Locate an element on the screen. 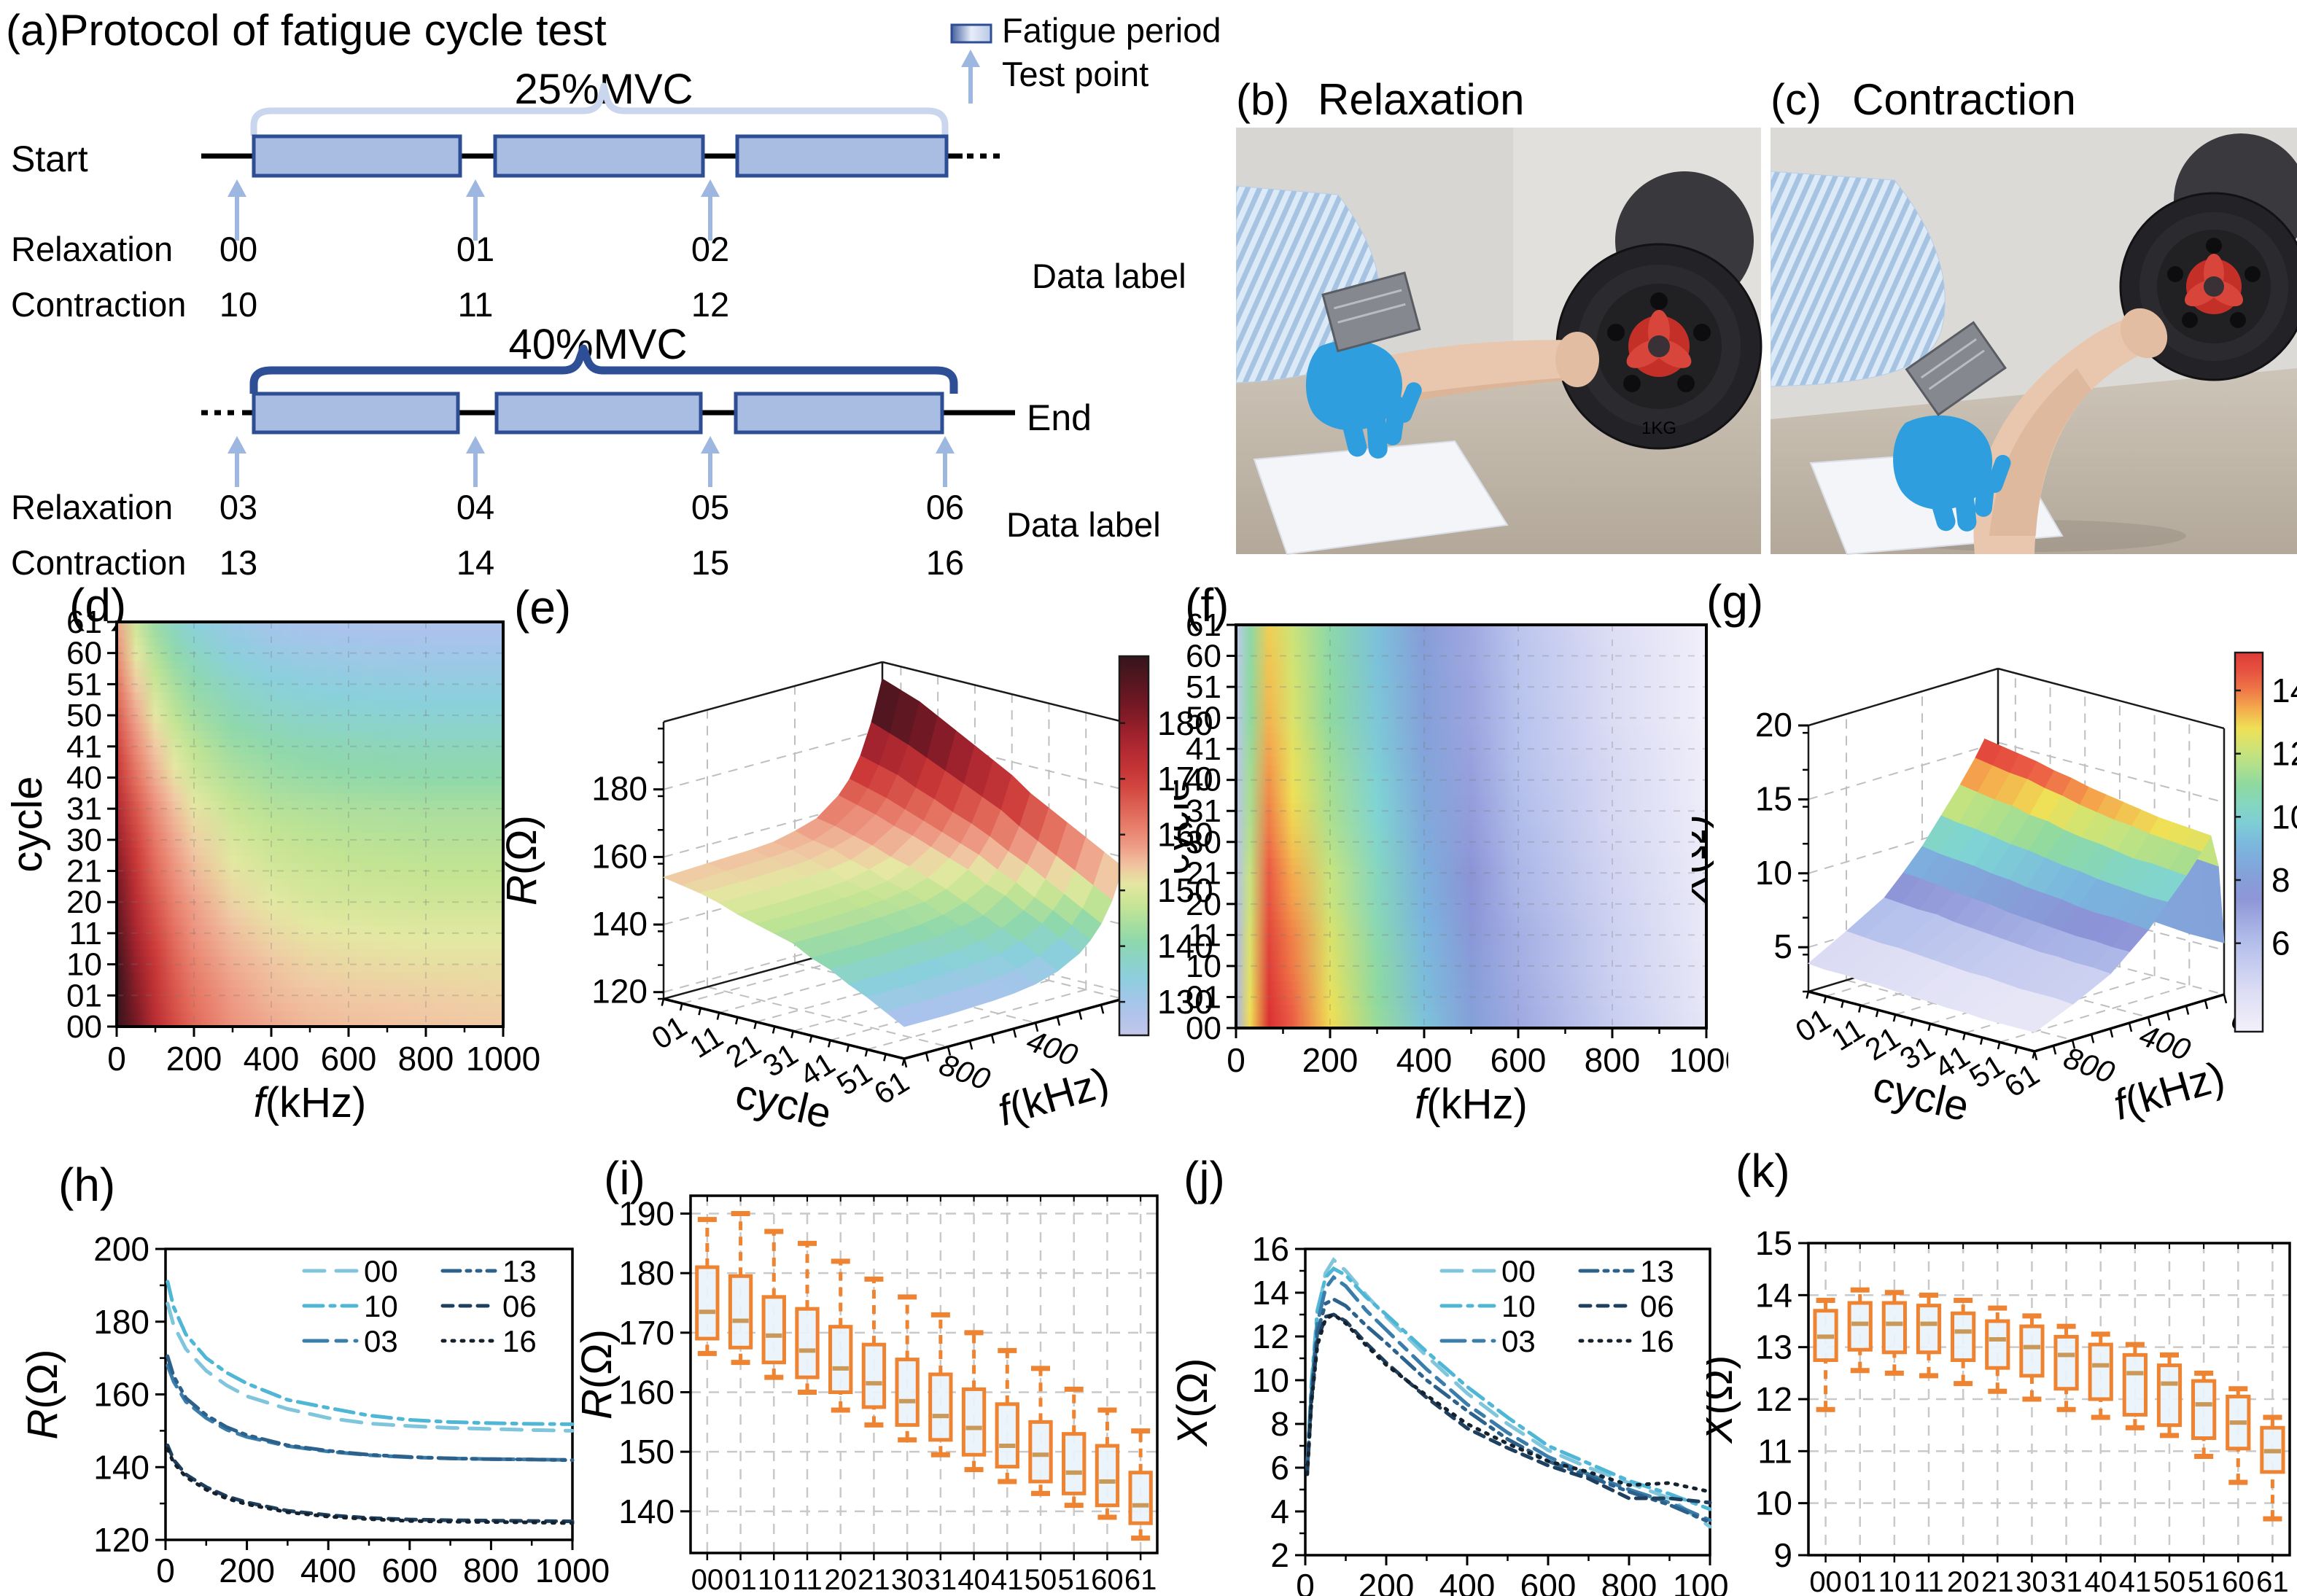 This screenshot has width=2297, height=1596. y-tick-label: 200 is located at coordinates (121, 1249).